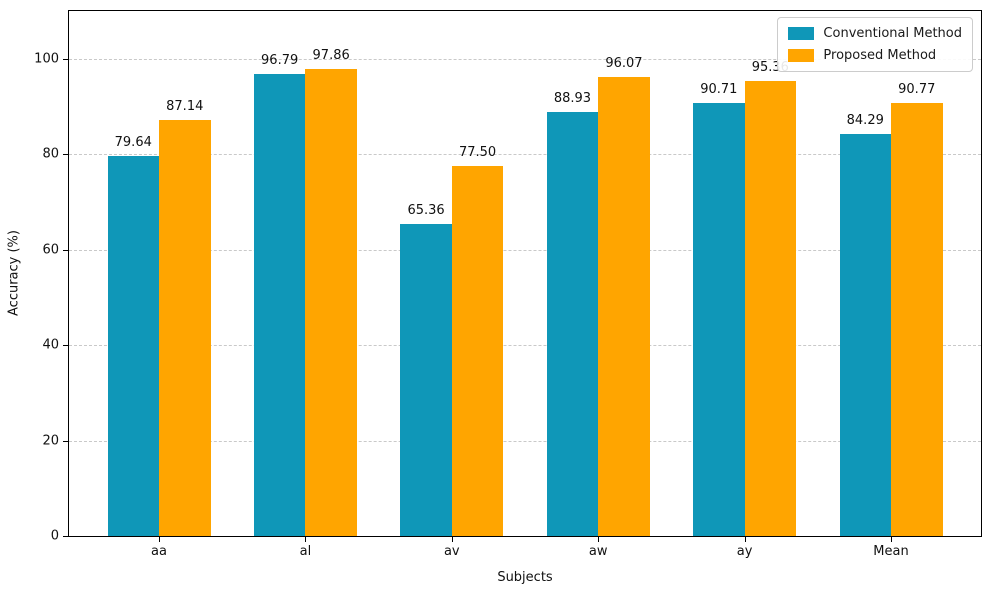 The width and height of the screenshot is (989, 590). I want to click on bar-ay-proposed, so click(770, 308).